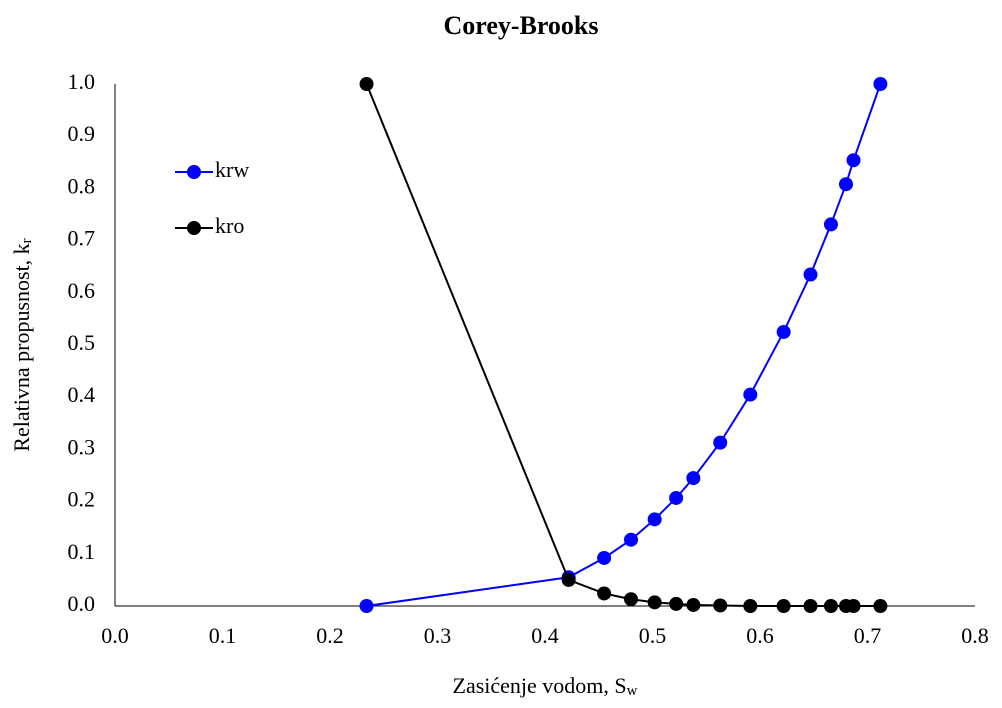 This screenshot has width=1002, height=708. I want to click on x-tick-label: 0.6, so click(760, 635).